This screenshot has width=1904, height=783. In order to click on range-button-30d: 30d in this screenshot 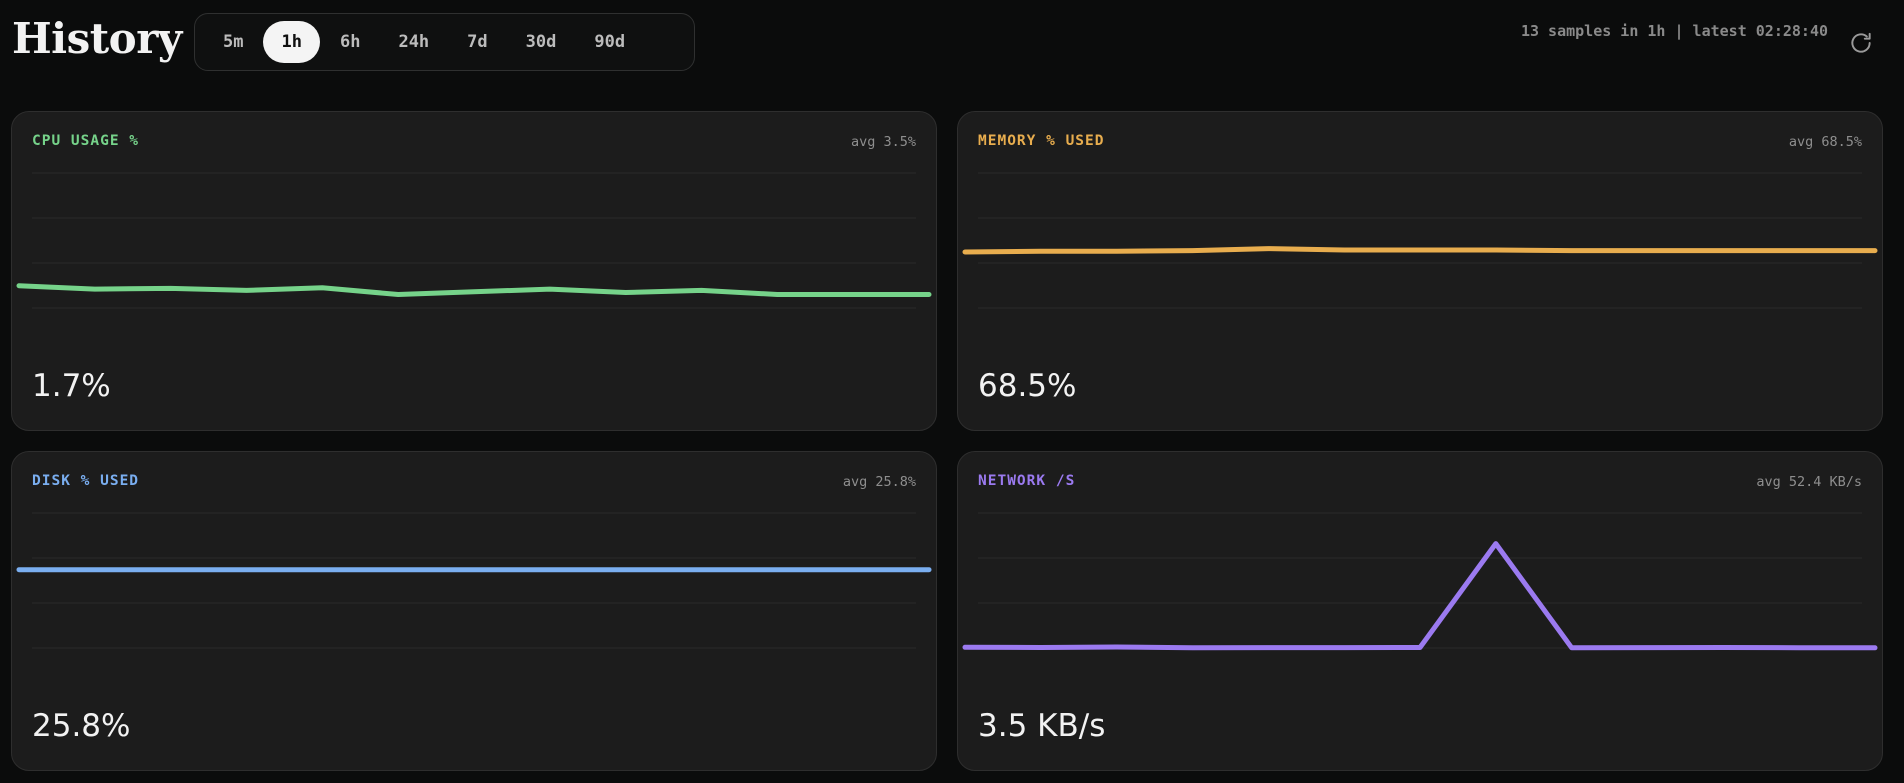, I will do `click(541, 42)`.